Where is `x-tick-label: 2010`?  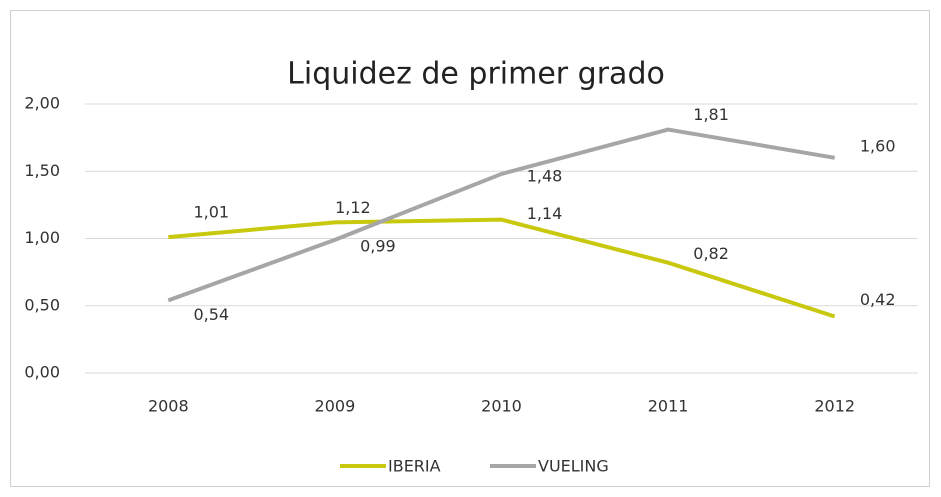
x-tick-label: 2010 is located at coordinates (501, 406).